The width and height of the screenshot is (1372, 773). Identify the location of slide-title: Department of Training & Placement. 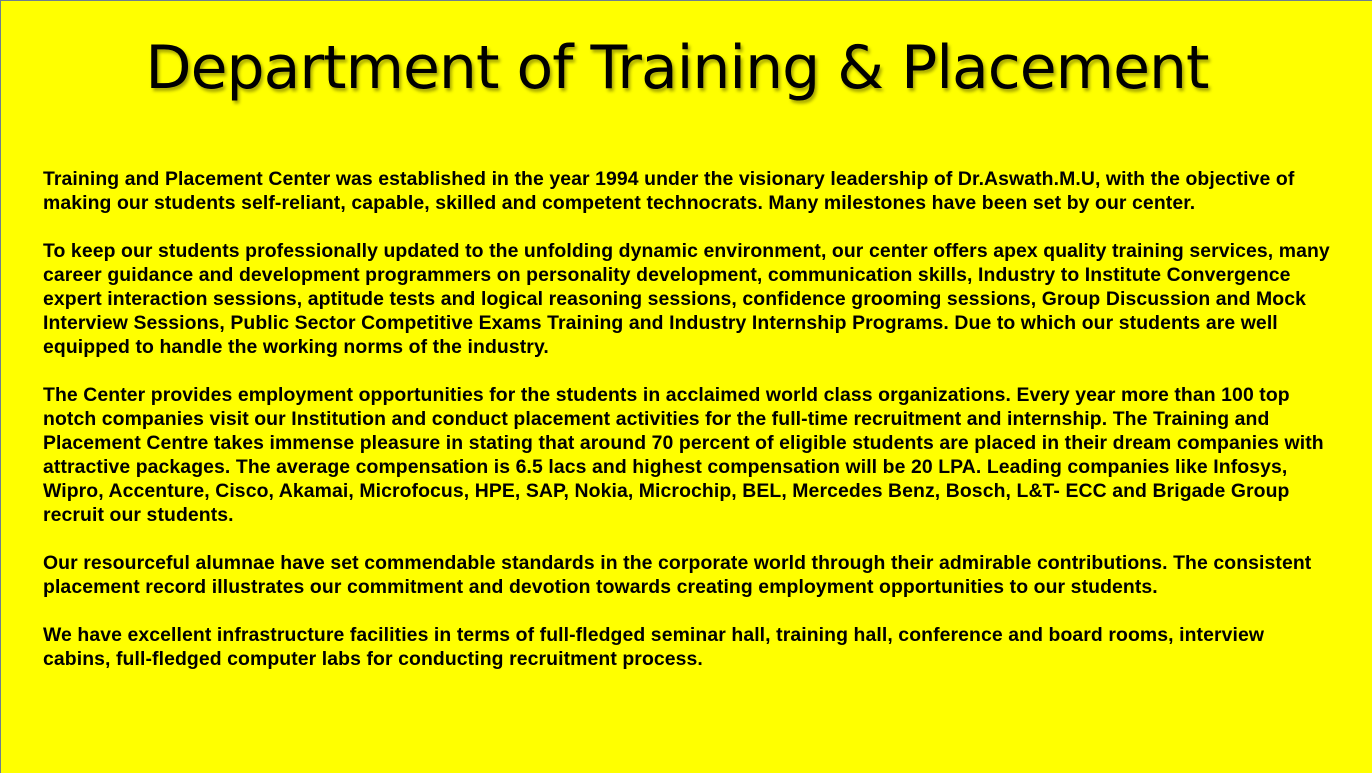
(677, 68).